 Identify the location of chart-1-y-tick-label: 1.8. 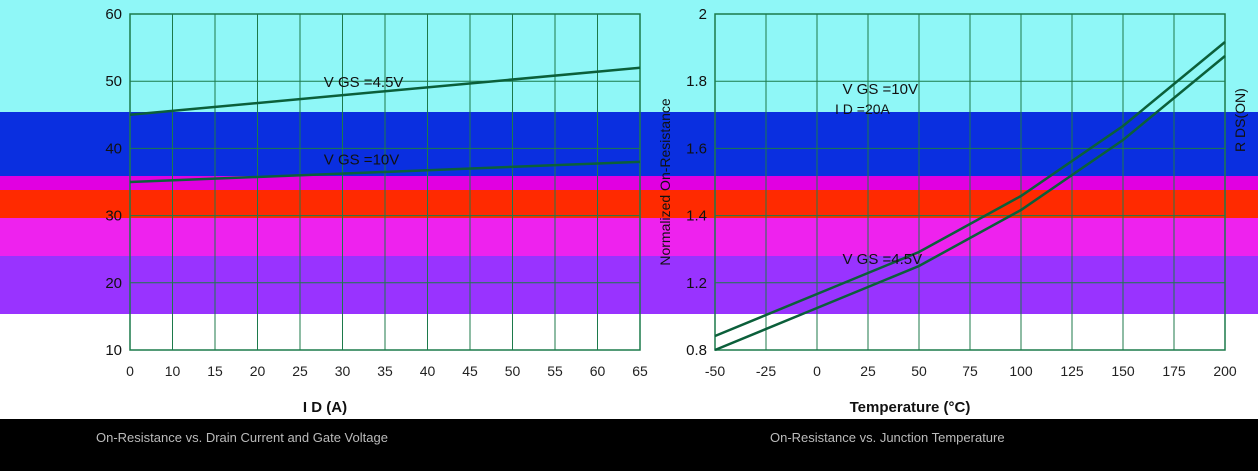
(696, 81).